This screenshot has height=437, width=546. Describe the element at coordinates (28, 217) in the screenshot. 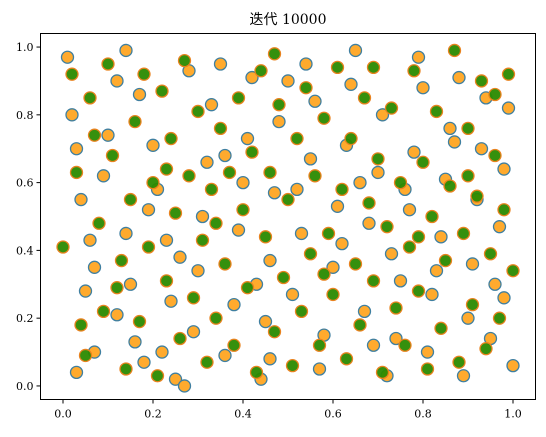

I see `y-axis: 0.0 0.2 0.4 0.6 0.8 1.0` at that location.